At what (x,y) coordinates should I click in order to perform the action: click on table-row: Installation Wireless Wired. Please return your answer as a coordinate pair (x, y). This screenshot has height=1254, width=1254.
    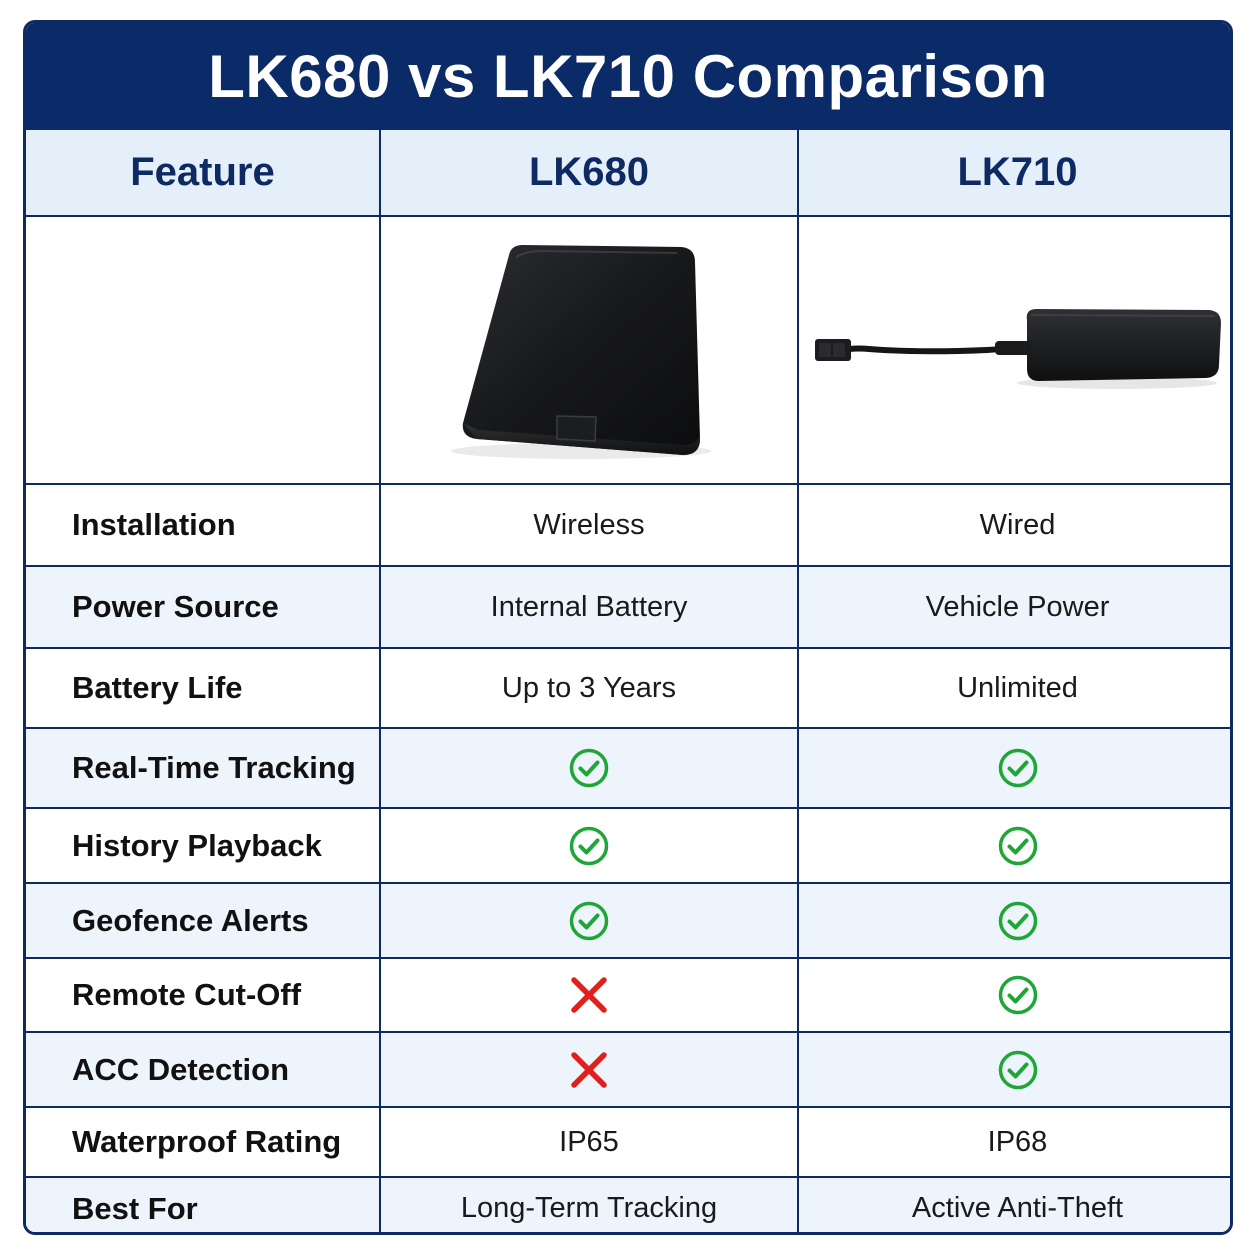
    Looking at the image, I should click on (628, 525).